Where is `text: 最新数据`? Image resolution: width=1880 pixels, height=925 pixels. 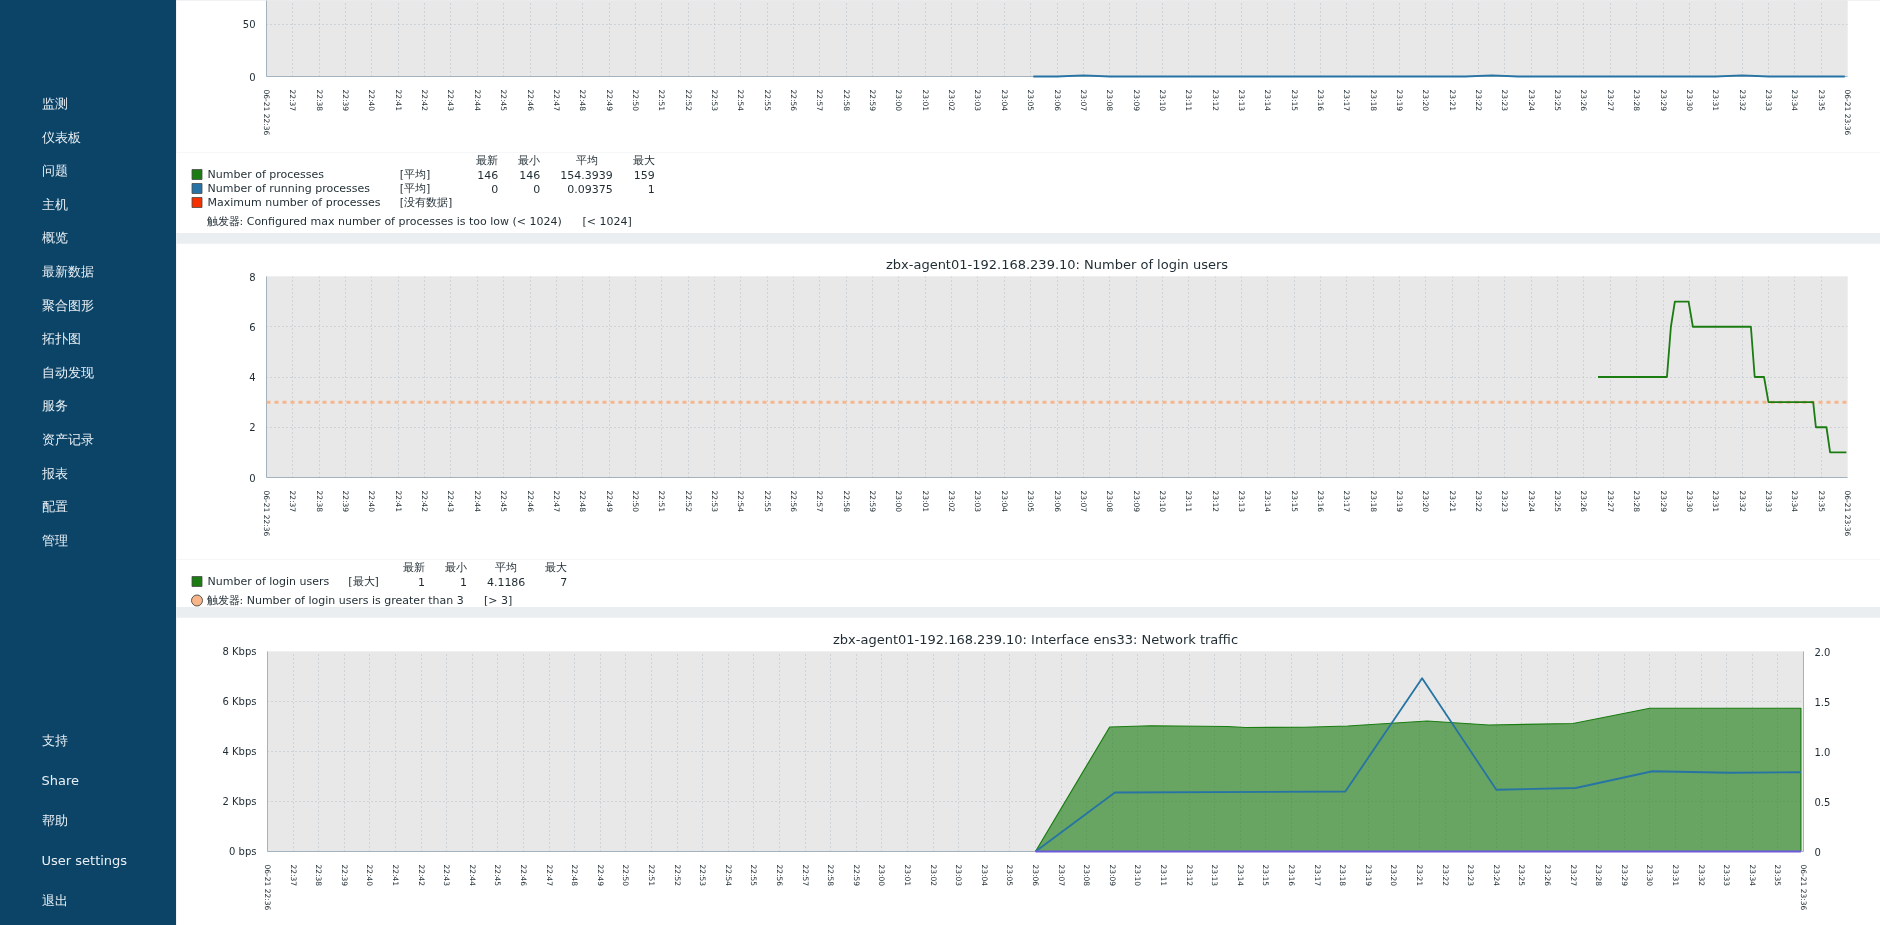 text: 最新数据 is located at coordinates (67, 271).